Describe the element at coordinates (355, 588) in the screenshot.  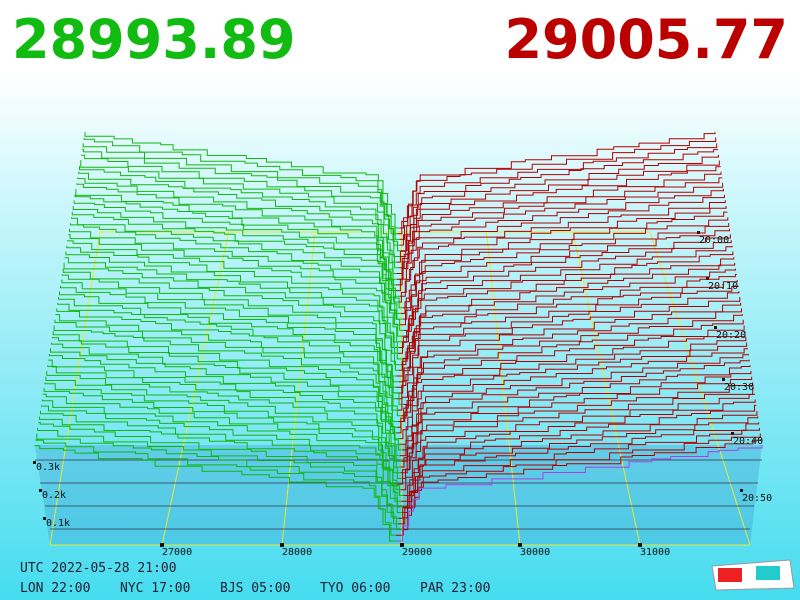
I see `clock-label: TYO 06:00` at that location.